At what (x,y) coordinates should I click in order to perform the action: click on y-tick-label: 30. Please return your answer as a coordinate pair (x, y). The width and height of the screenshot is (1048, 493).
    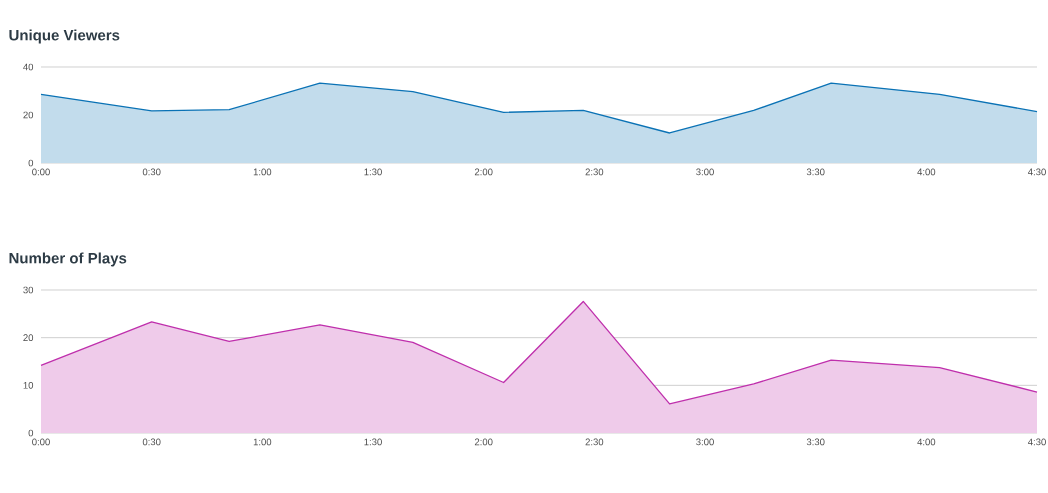
    Looking at the image, I should click on (28, 290).